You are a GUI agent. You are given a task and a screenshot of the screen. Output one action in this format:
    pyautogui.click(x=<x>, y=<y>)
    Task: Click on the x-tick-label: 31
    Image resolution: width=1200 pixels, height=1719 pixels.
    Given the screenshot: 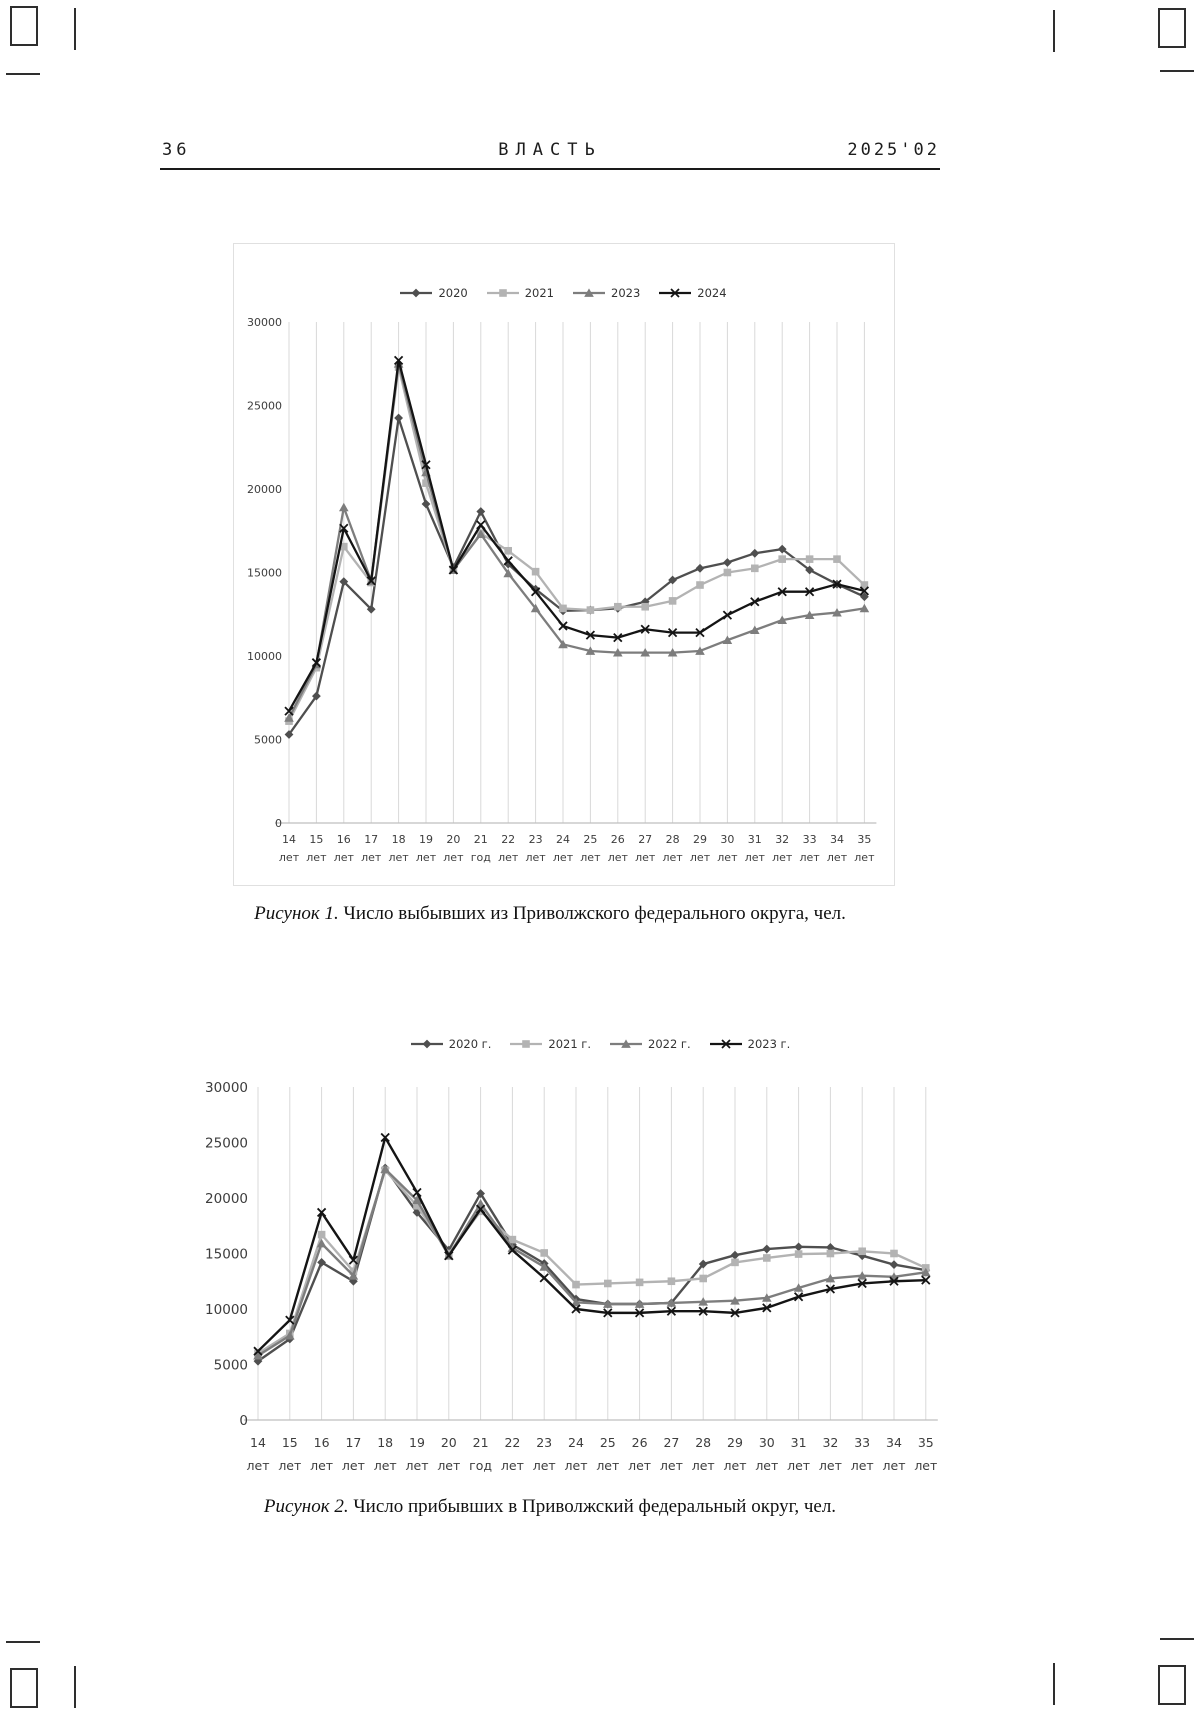 What is the action you would take?
    pyautogui.click(x=799, y=1442)
    